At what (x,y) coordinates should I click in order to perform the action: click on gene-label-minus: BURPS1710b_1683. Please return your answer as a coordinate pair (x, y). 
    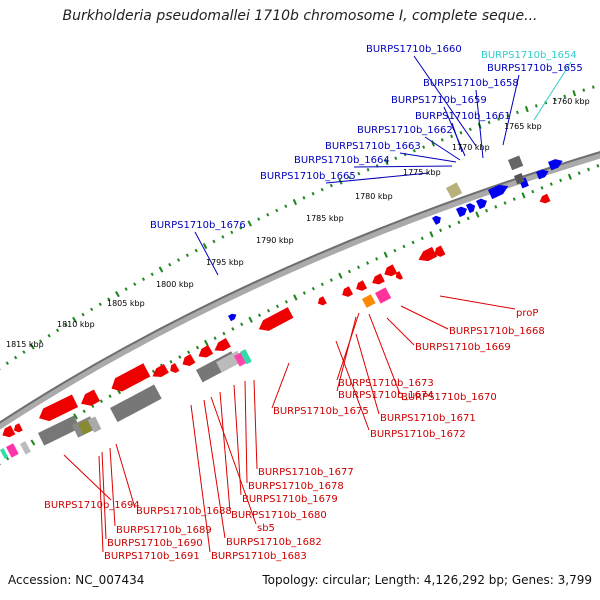
    Looking at the image, I should click on (259, 556).